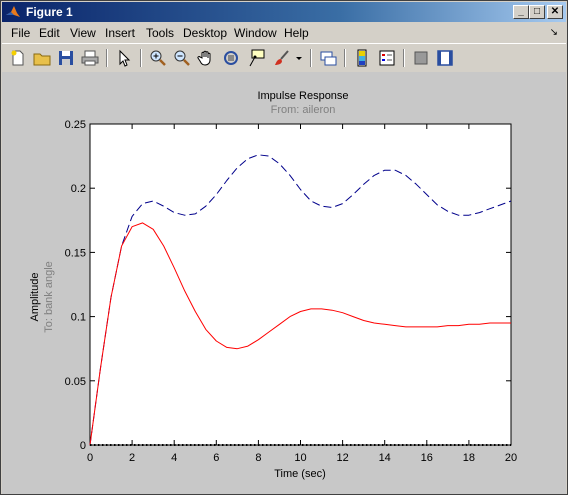 This screenshot has height=495, width=568. Describe the element at coordinates (511, 458) in the screenshot. I see `x-tick-label: 20` at that location.